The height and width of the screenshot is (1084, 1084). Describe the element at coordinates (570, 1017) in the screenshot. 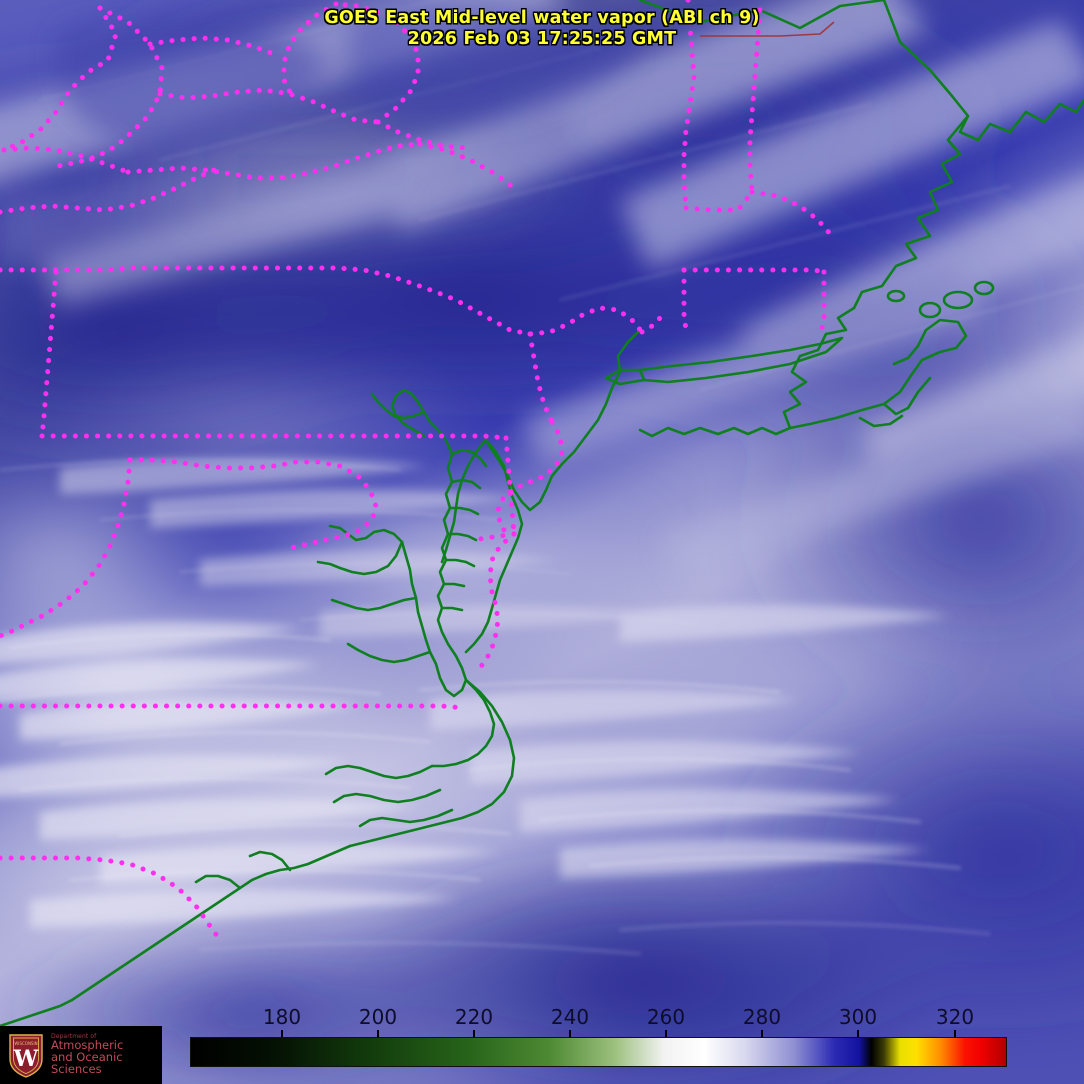

I see `colorbar-tick-label: 240` at that location.